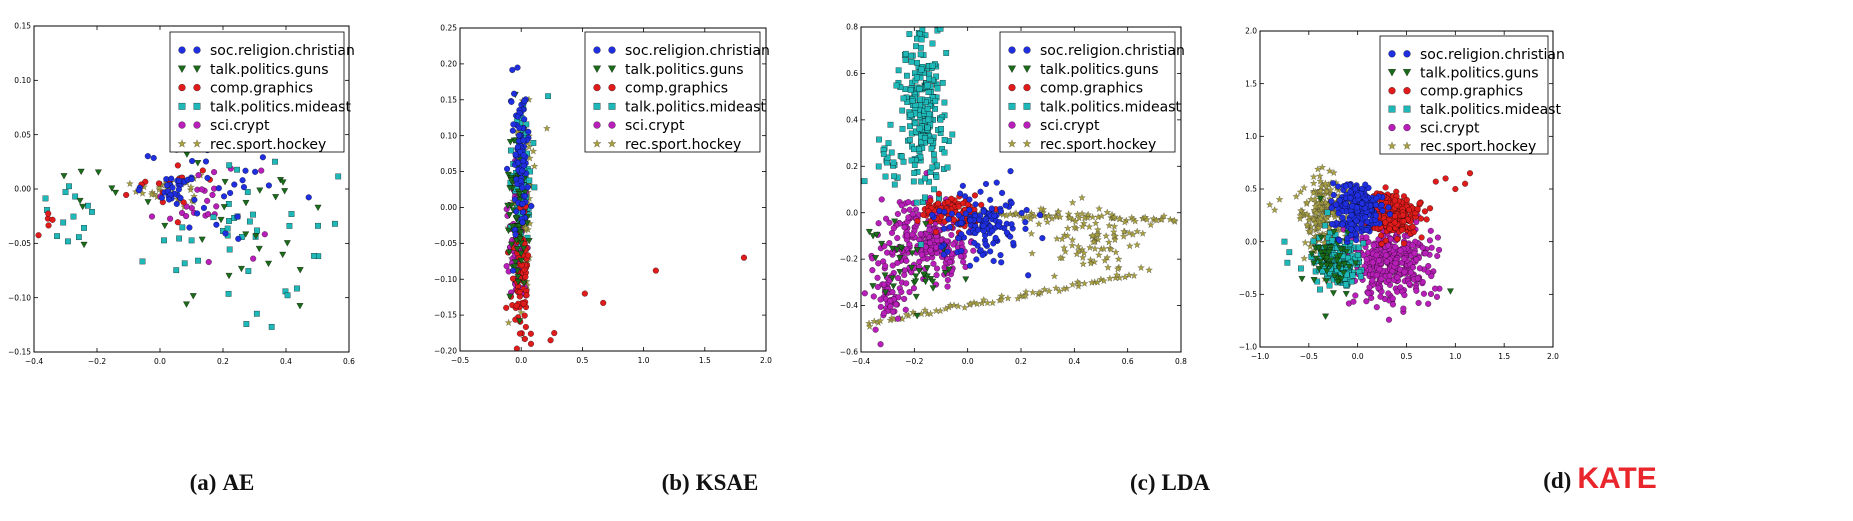  I want to click on y-tick-label: −0.15, so click(19, 352).